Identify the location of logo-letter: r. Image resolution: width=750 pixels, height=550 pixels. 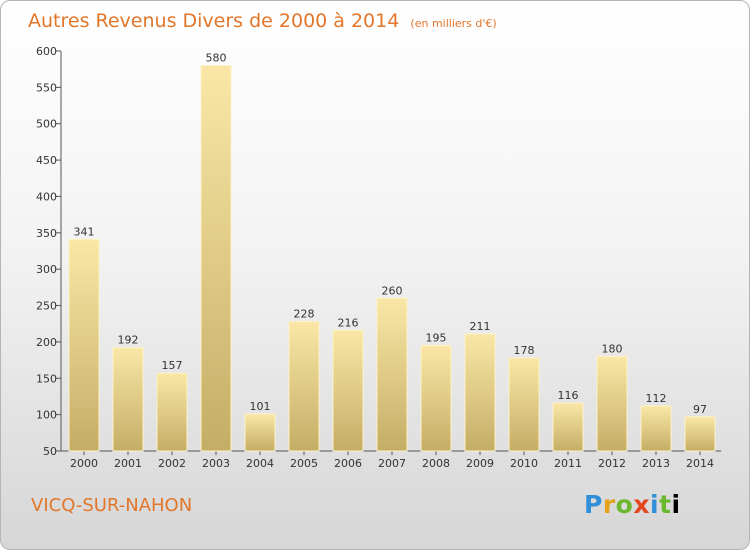
(609, 504).